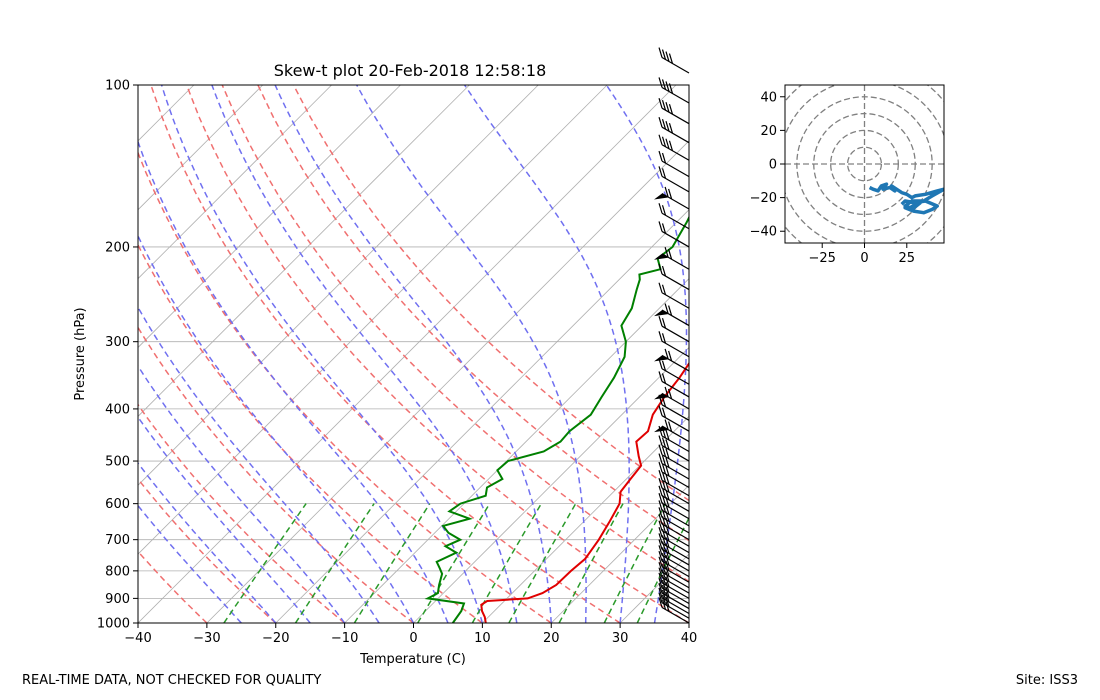  Describe the element at coordinates (117, 504) in the screenshot. I see `y-tick-label: 600` at that location.